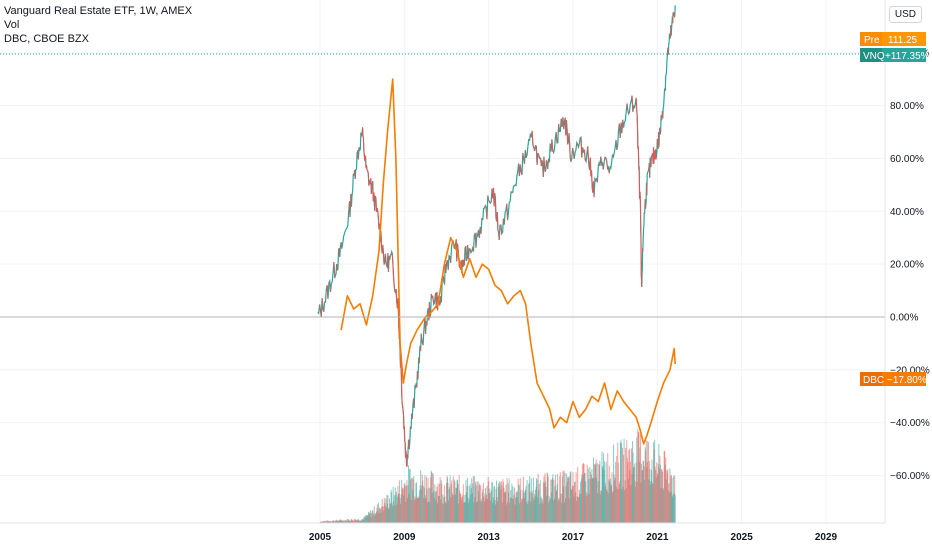 The width and height of the screenshot is (932, 550). Describe the element at coordinates (98, 11) in the screenshot. I see `symbol-title: Vanguard Real Estate ETF, 1W, AMEX` at that location.